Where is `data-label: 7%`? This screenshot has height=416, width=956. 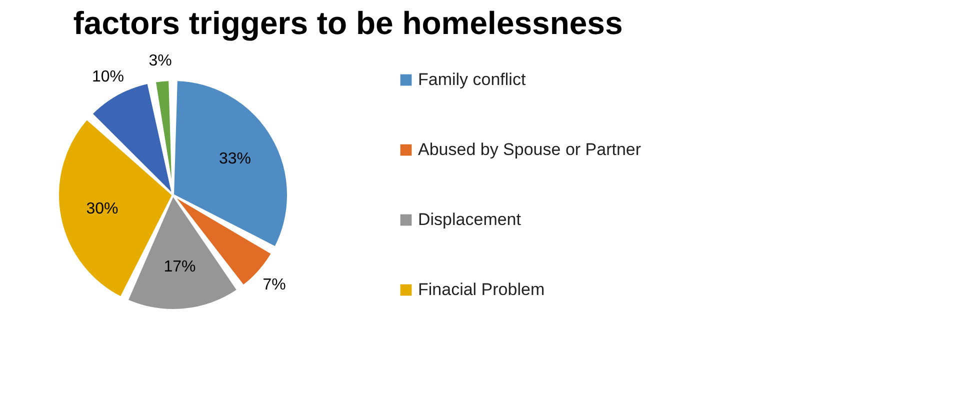 data-label: 7% is located at coordinates (274, 285).